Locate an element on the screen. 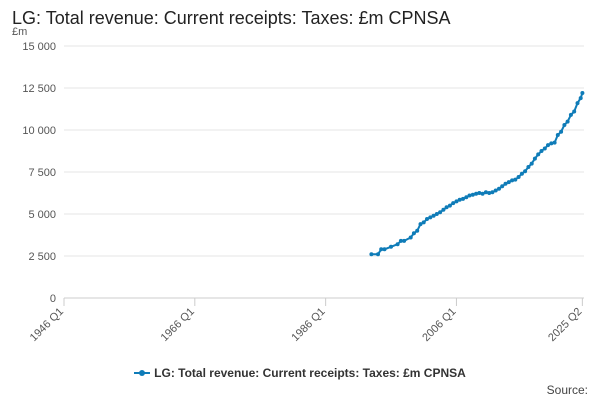 The width and height of the screenshot is (600, 400). y-tick-label: 0 is located at coordinates (53, 299).